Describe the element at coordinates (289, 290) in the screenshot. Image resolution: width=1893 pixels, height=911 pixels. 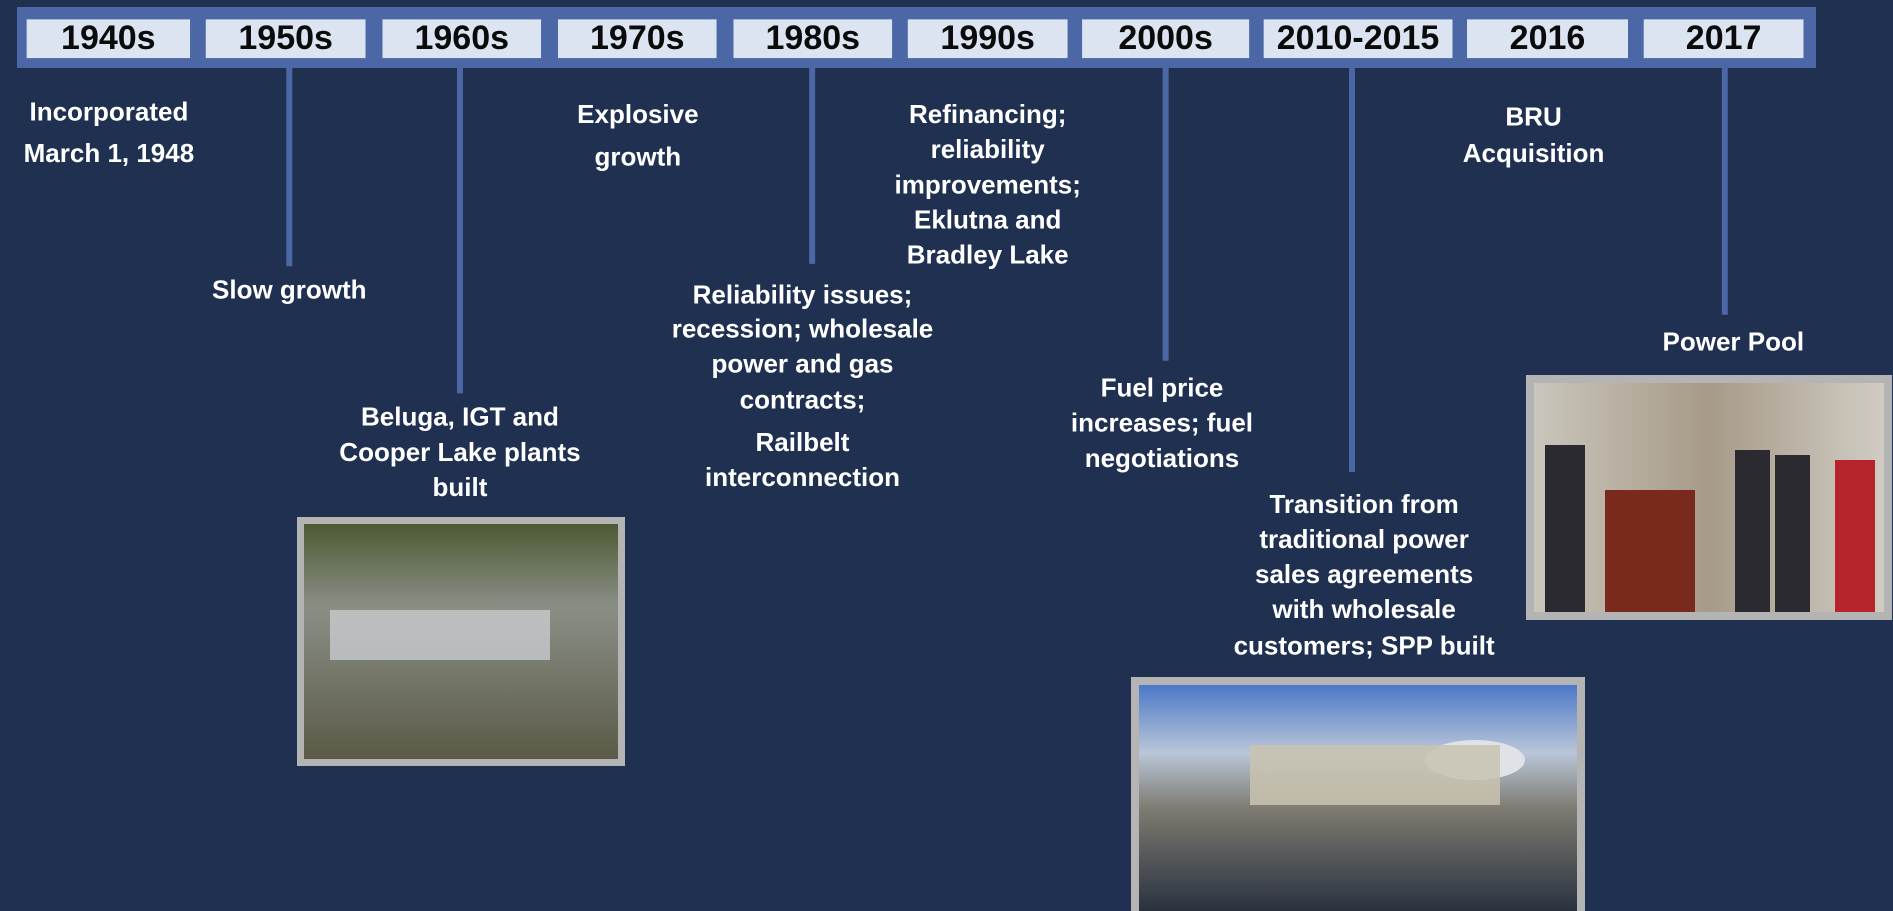
I see `event-text: Slow growth` at that location.